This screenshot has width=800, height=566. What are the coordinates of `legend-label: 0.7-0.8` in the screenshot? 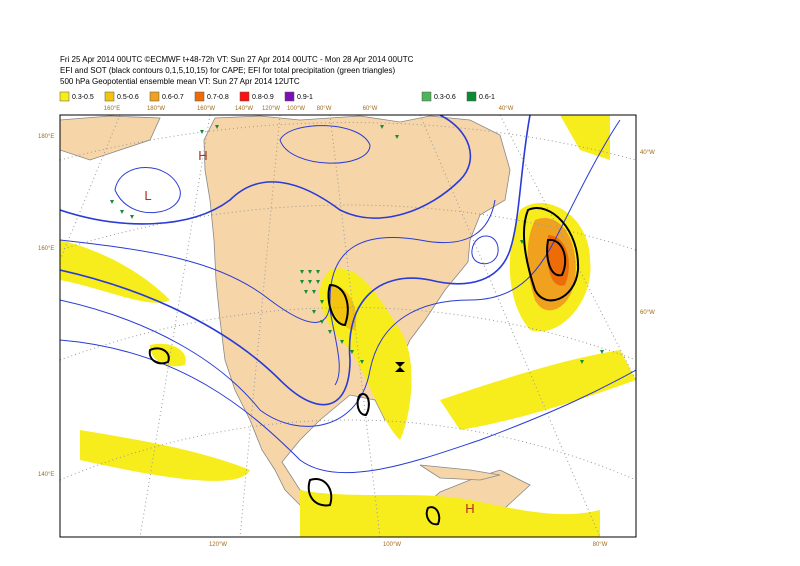 It's located at (218, 97).